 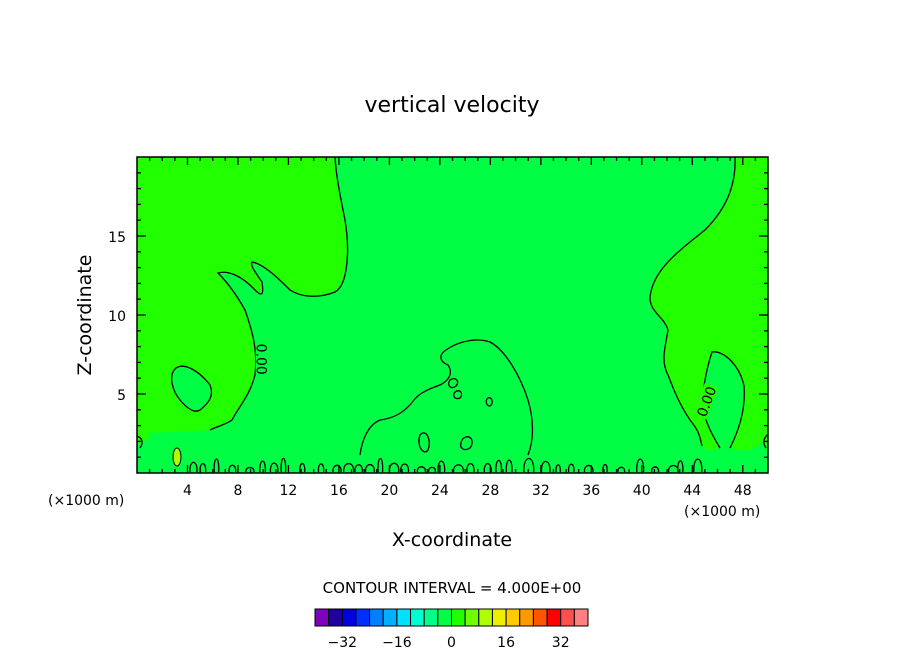 I want to click on colorbar-tick-label: −32, so click(x=343, y=643).